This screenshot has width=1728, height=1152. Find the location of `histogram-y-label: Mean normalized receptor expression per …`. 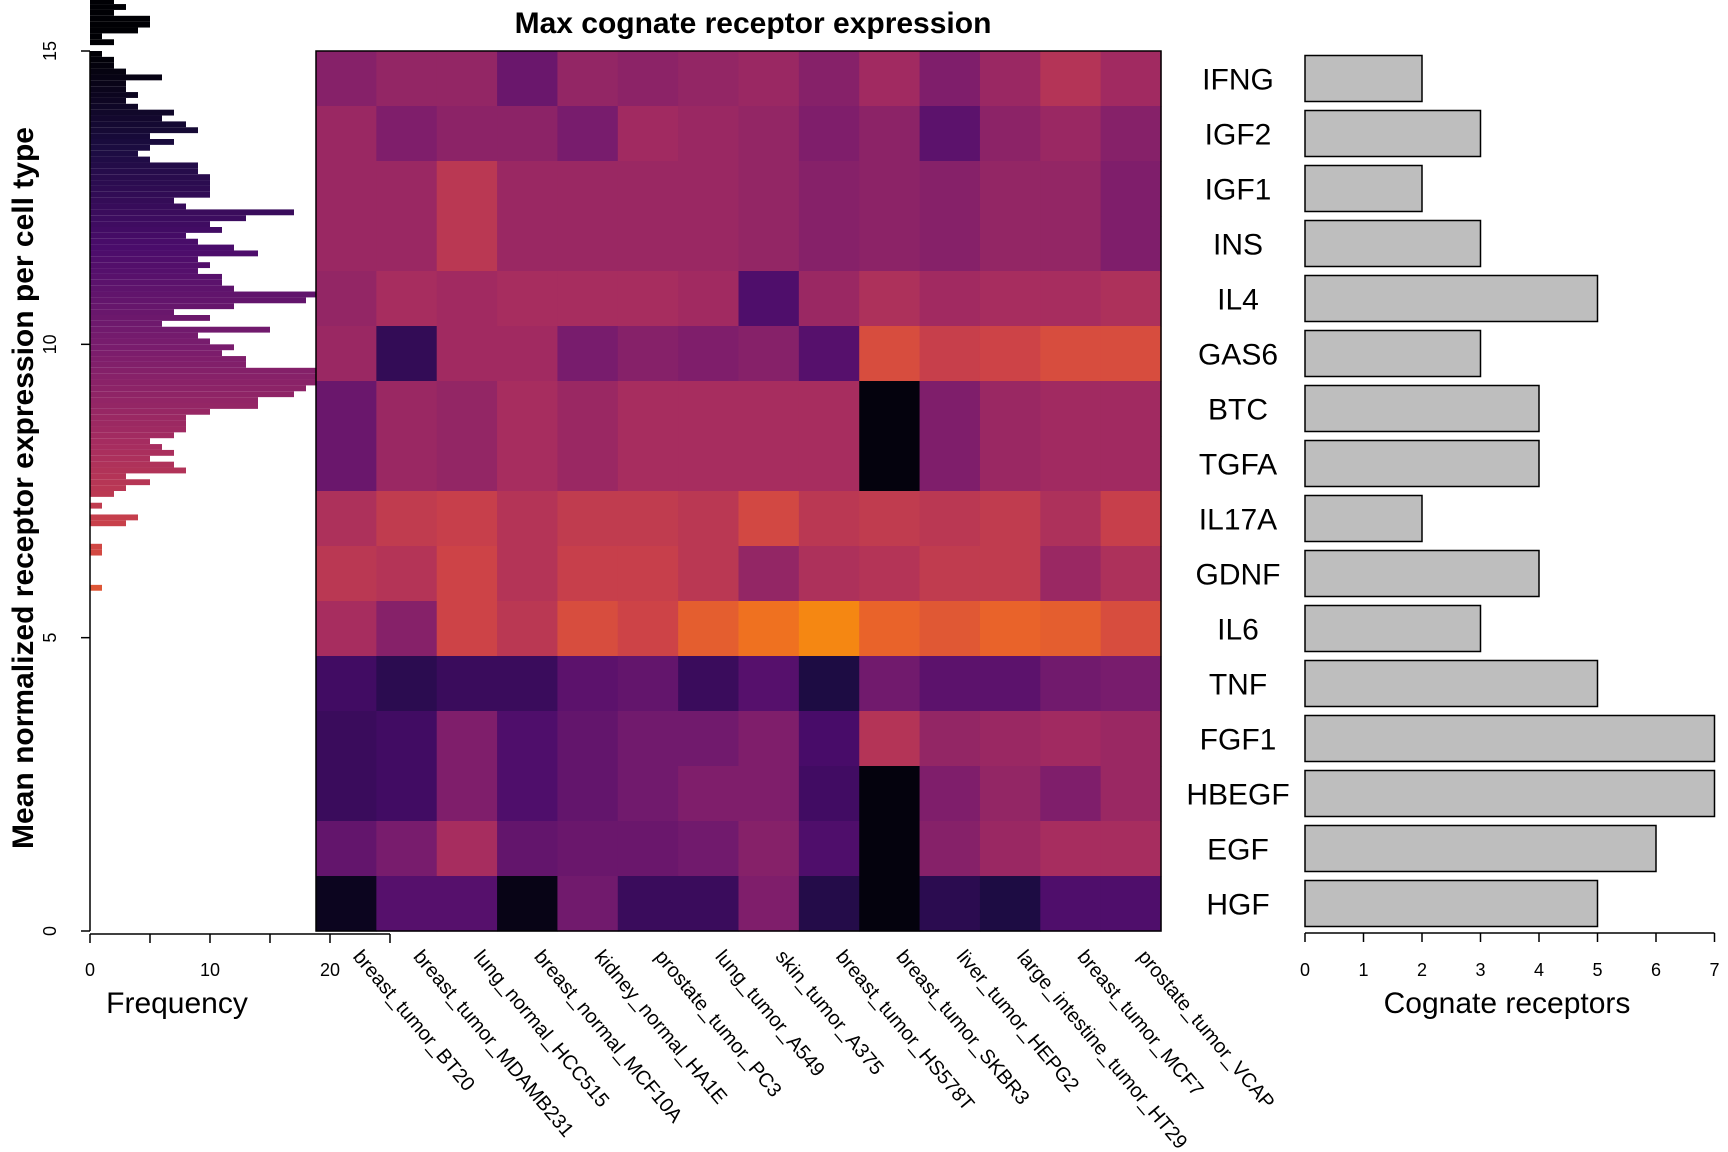

histogram-y-label: Mean normalized receptor expression per … is located at coordinates (23, 488).